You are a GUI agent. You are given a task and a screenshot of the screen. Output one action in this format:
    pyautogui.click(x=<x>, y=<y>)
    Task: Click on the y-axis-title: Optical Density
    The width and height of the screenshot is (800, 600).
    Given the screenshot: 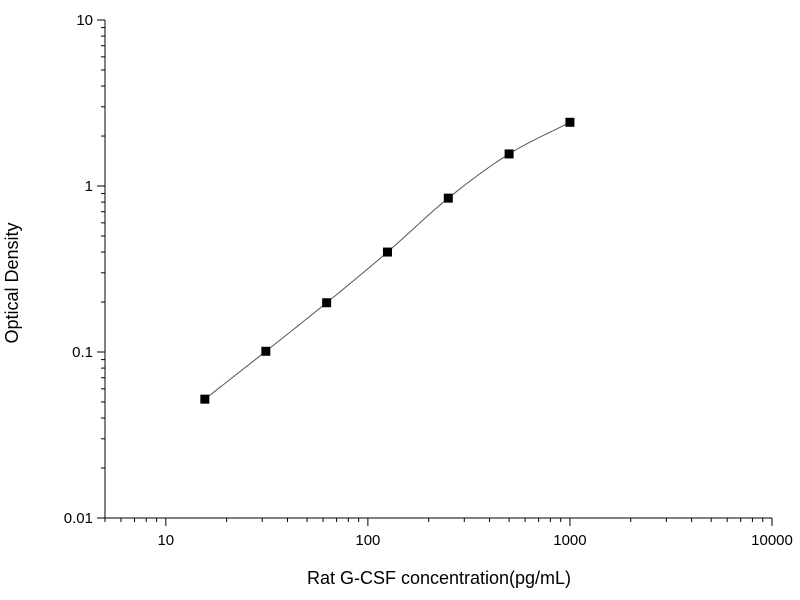 What is the action you would take?
    pyautogui.click(x=12, y=282)
    